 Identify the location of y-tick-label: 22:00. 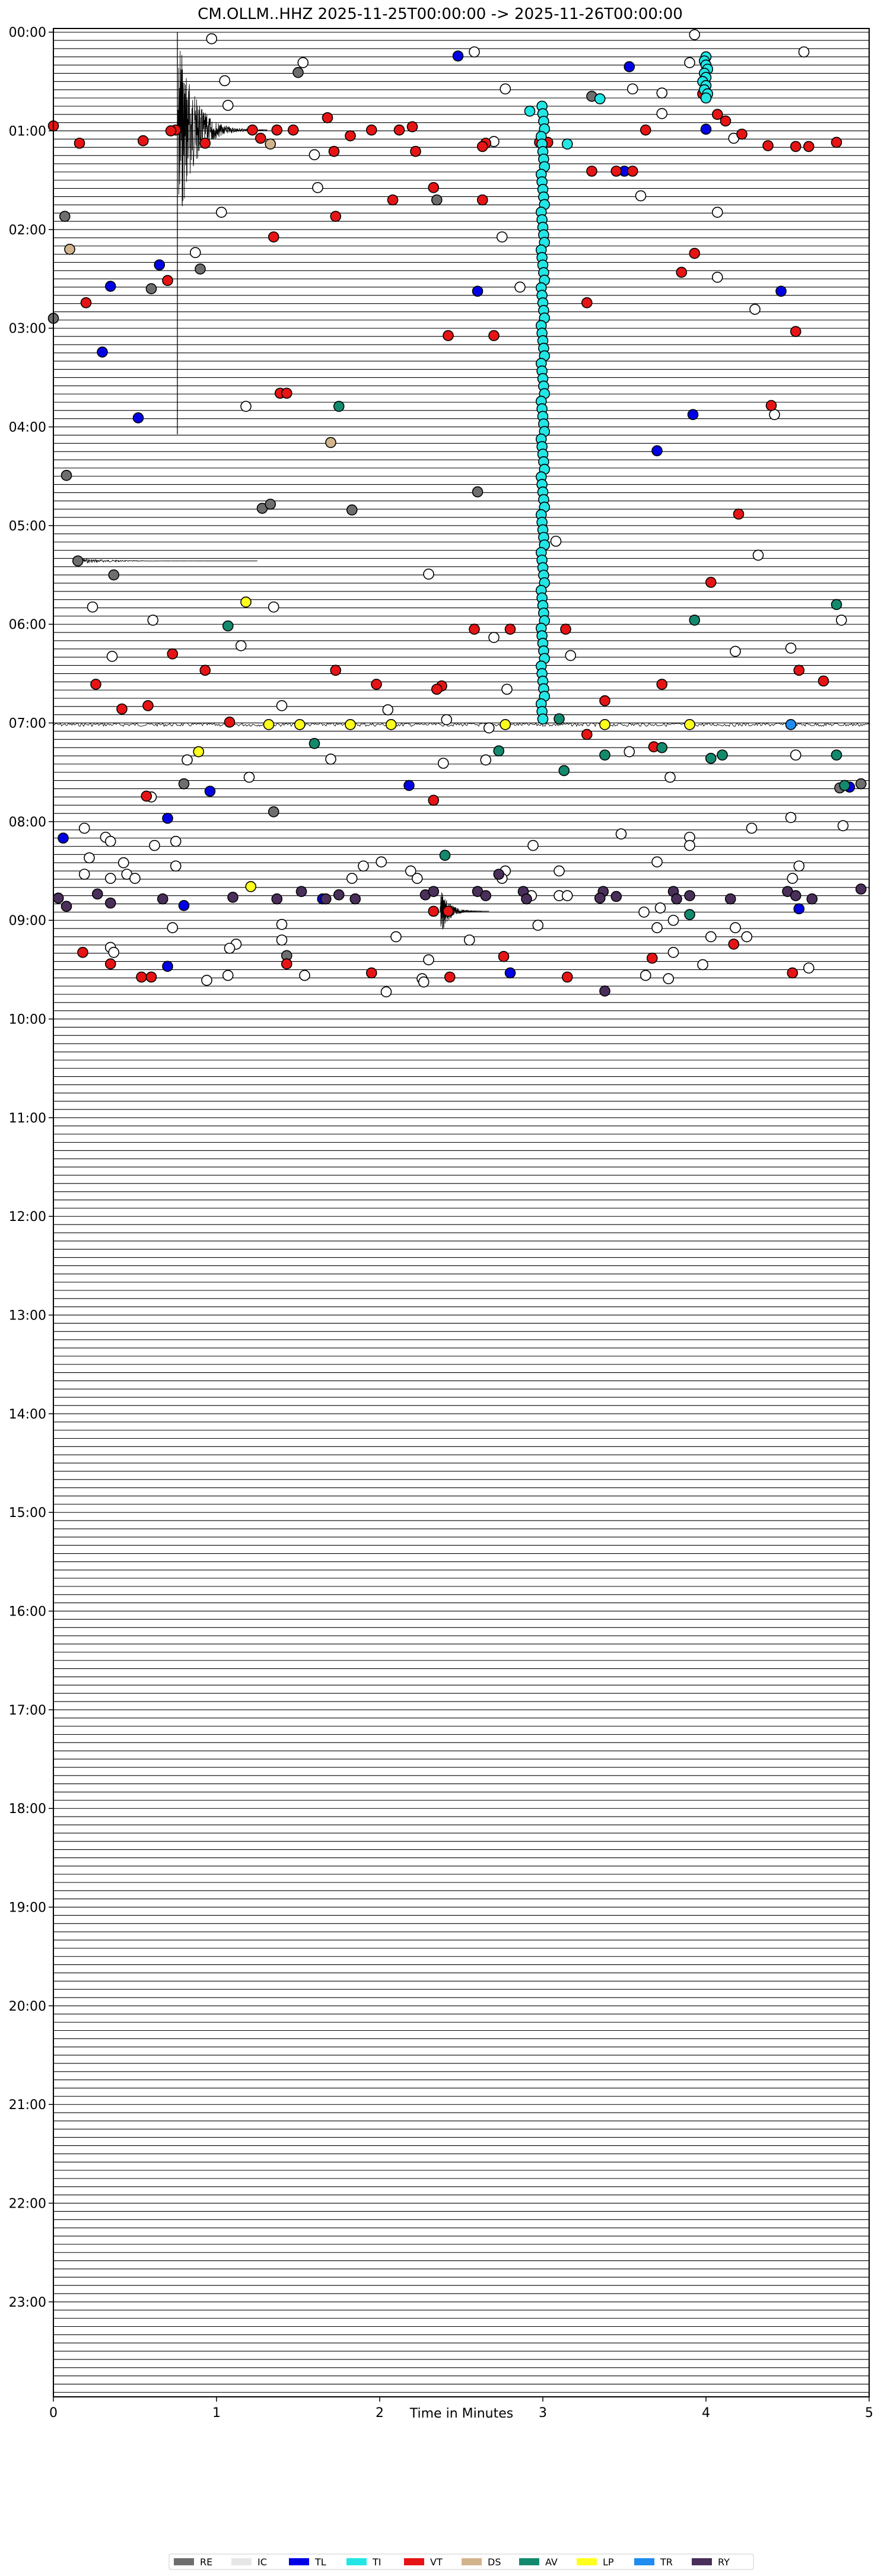
(27, 2204).